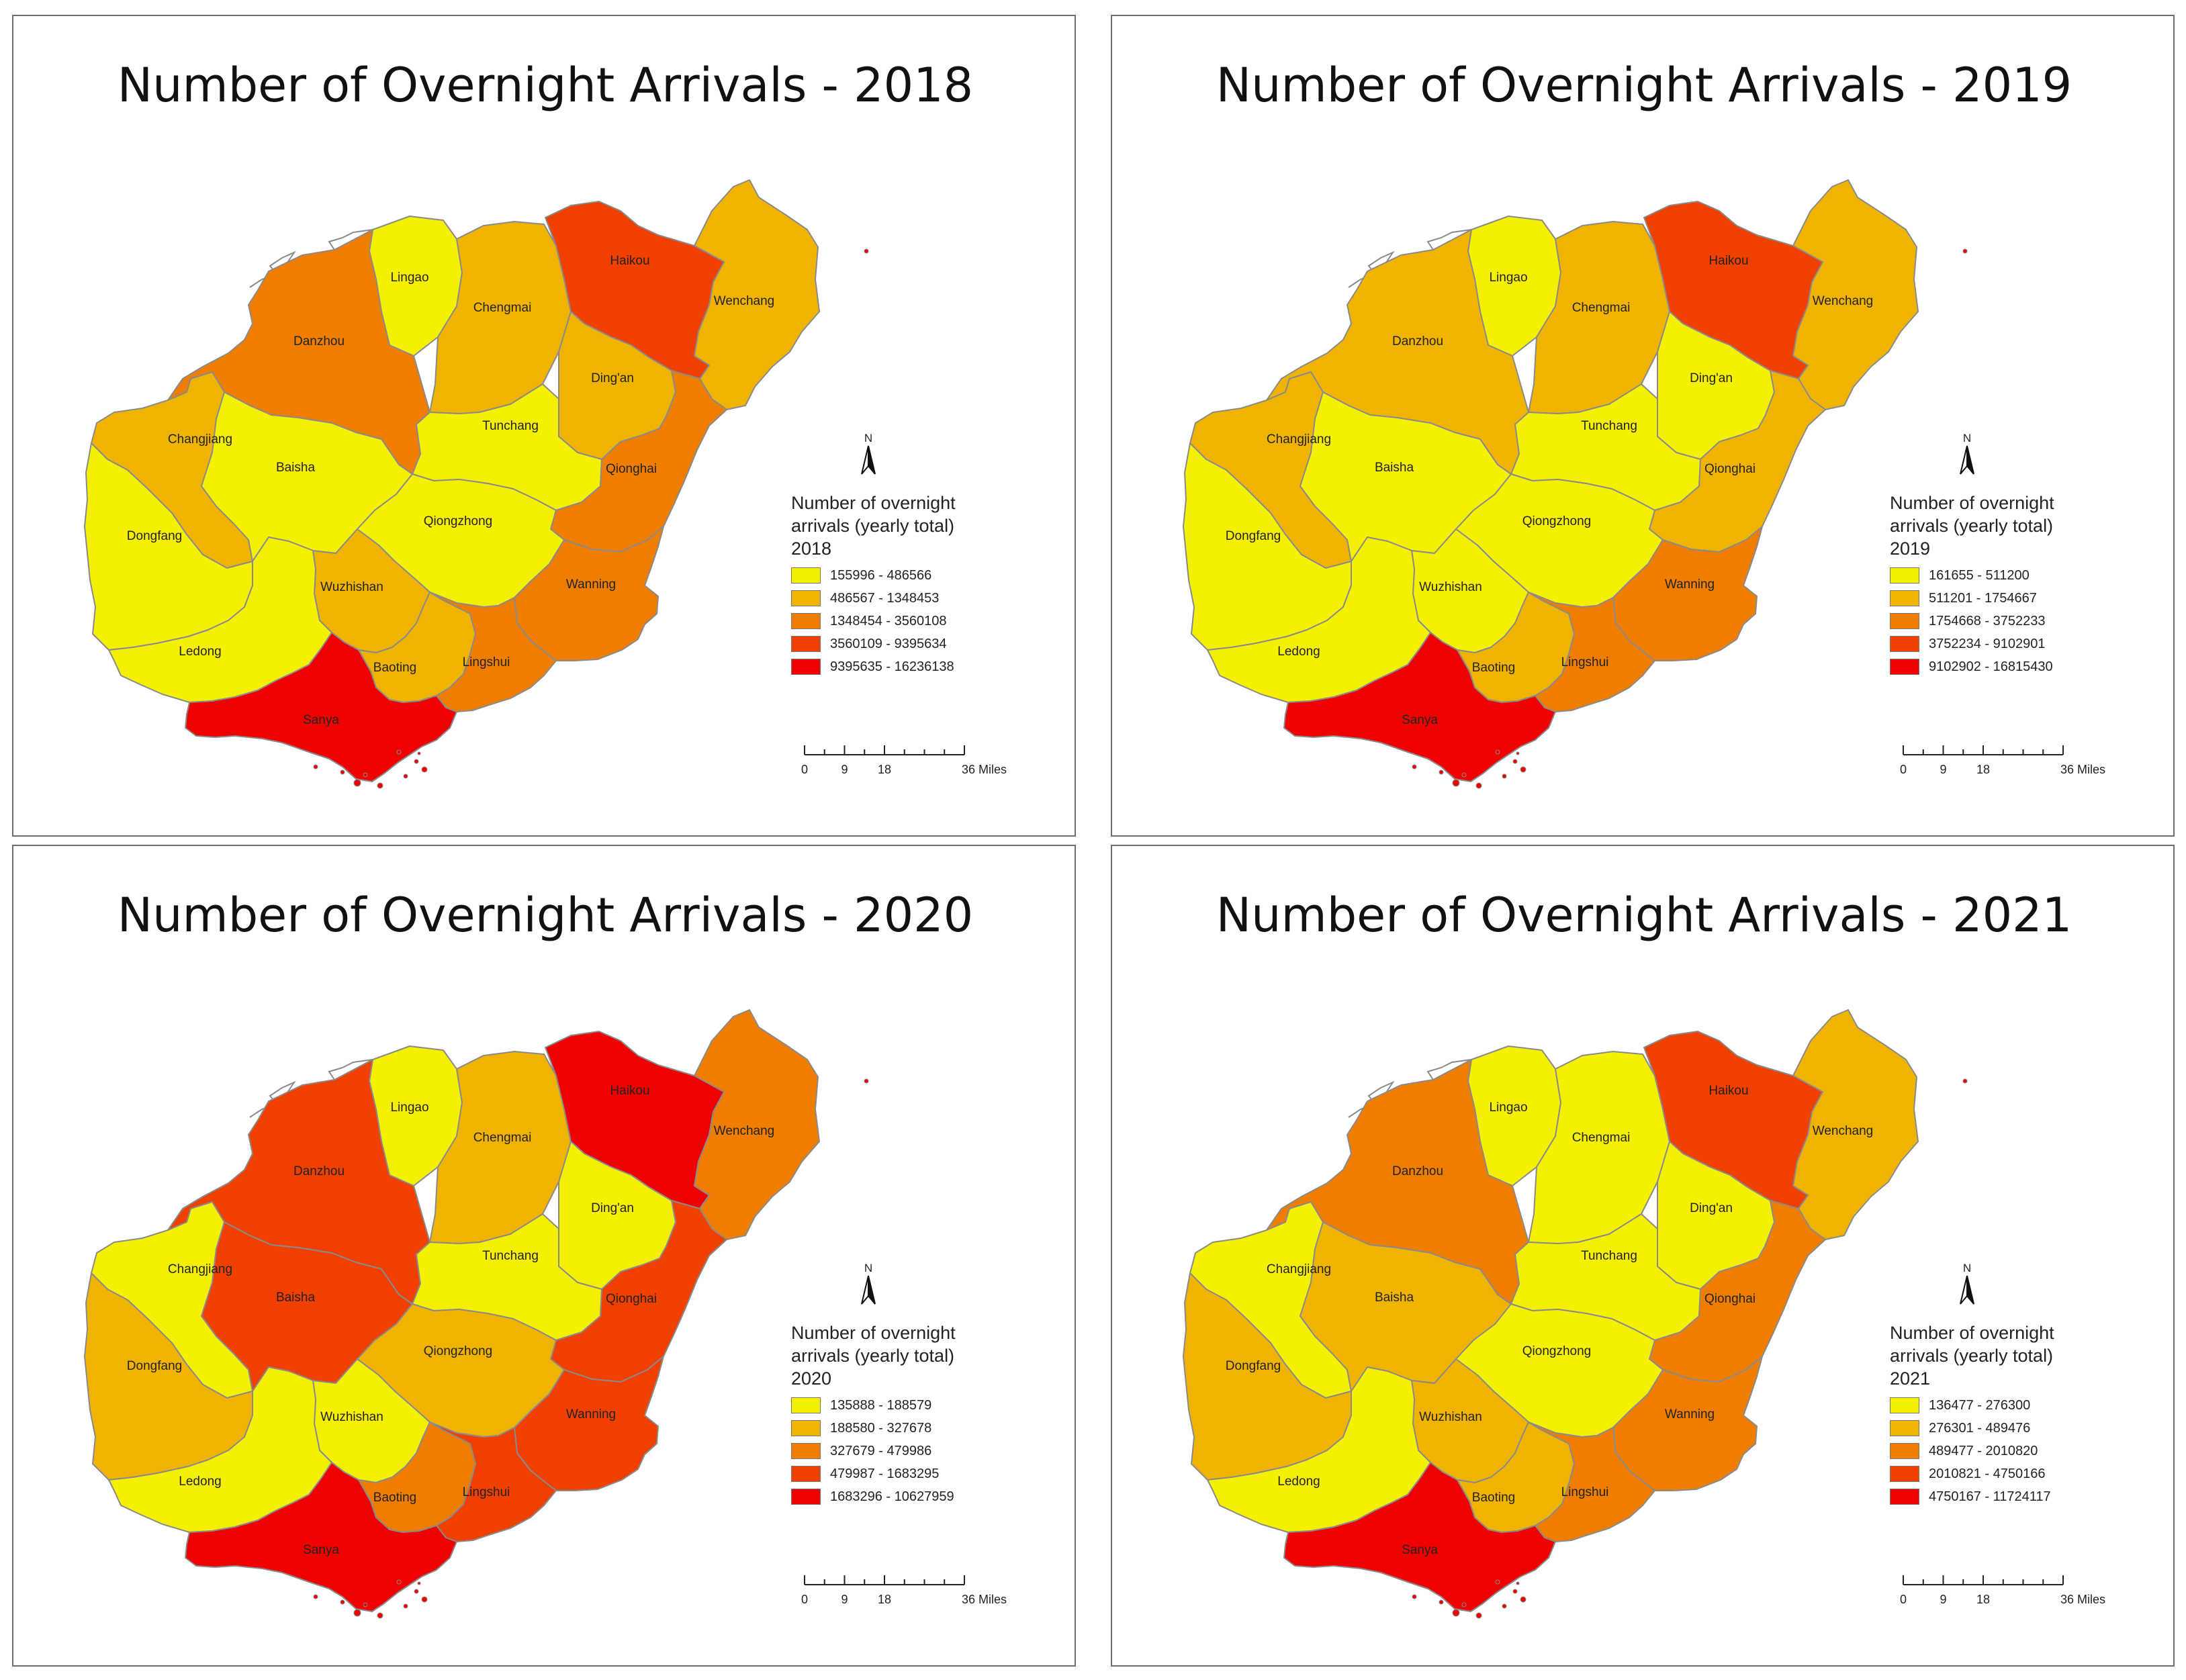  Describe the element at coordinates (1644, 85) in the screenshot. I see `map-title: Number of Overnight Arrivals - 2019` at that location.